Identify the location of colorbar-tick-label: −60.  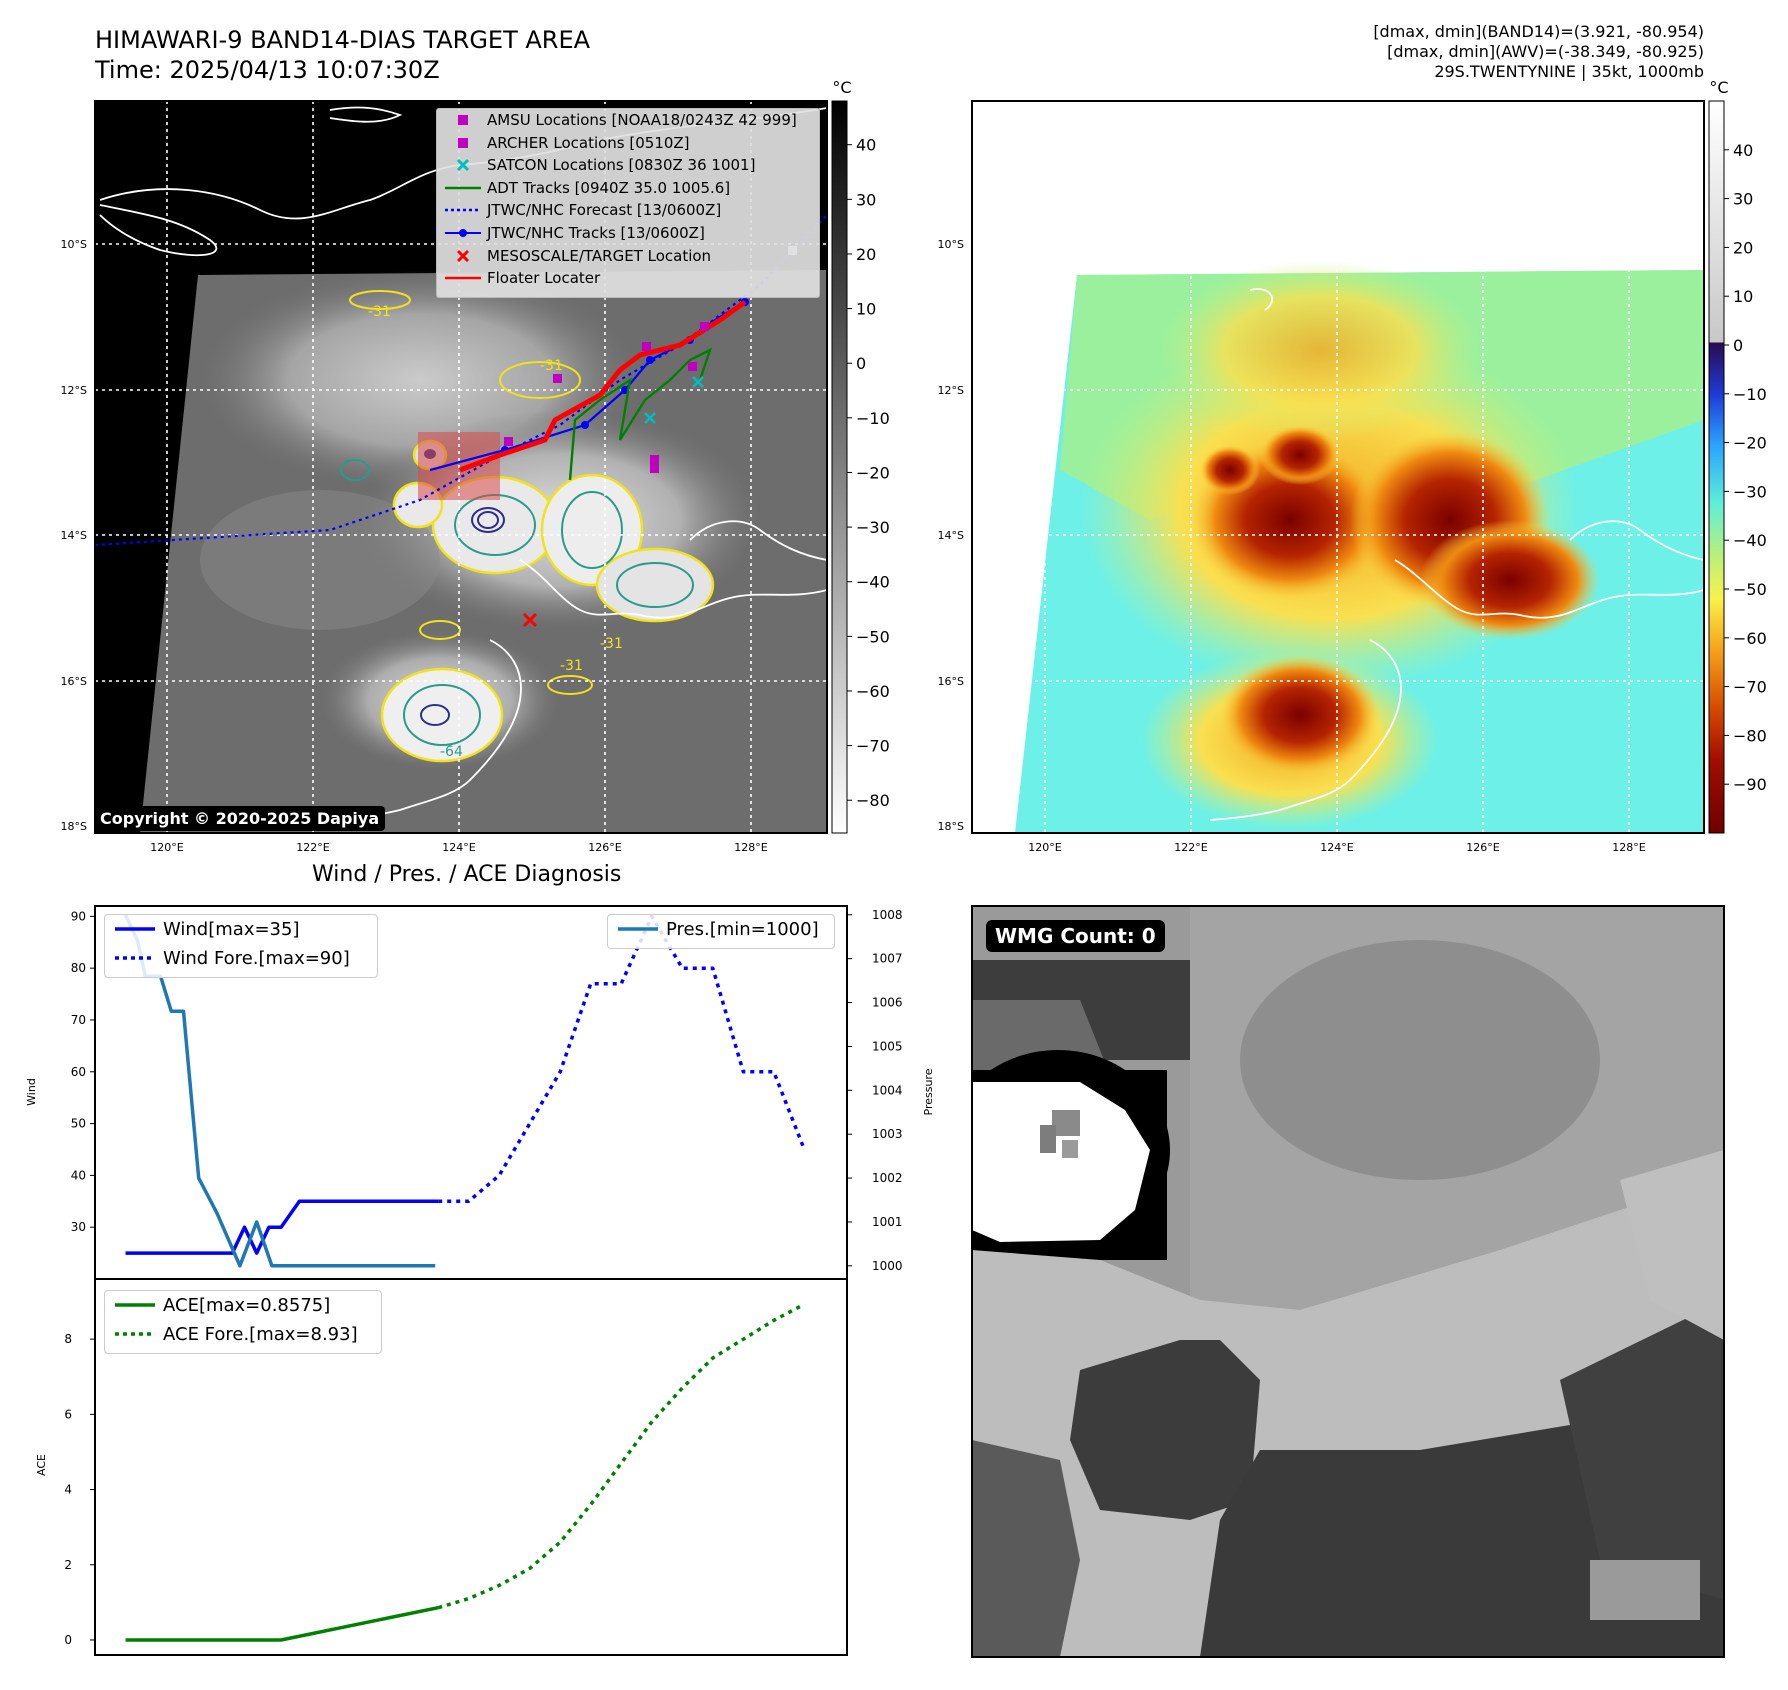
(873, 691).